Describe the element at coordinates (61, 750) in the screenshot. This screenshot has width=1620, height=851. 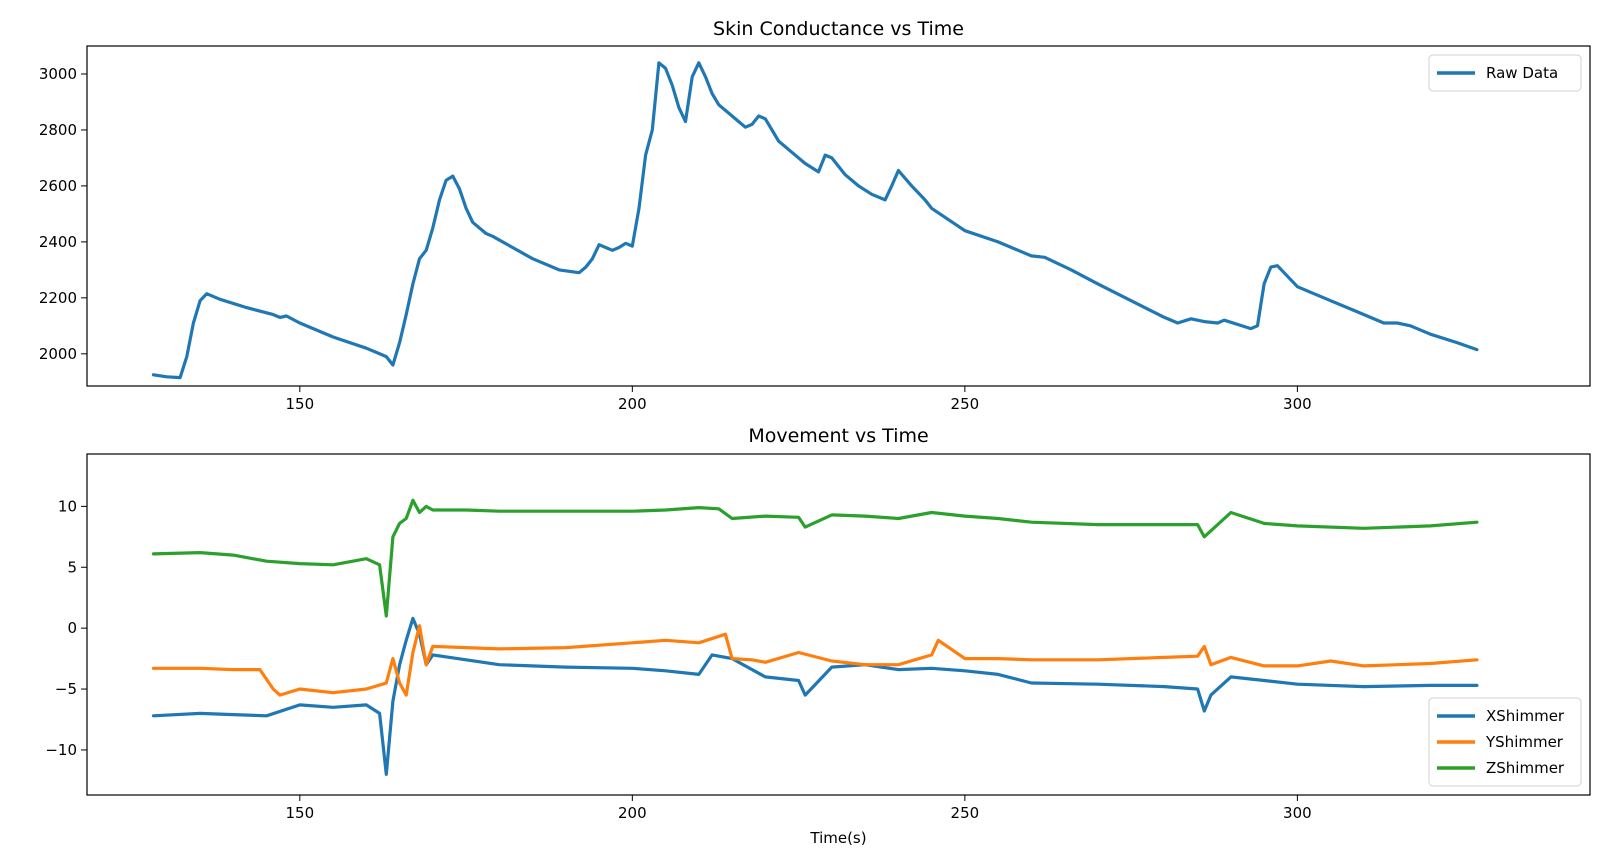
I see `y-tick-label: −10` at that location.